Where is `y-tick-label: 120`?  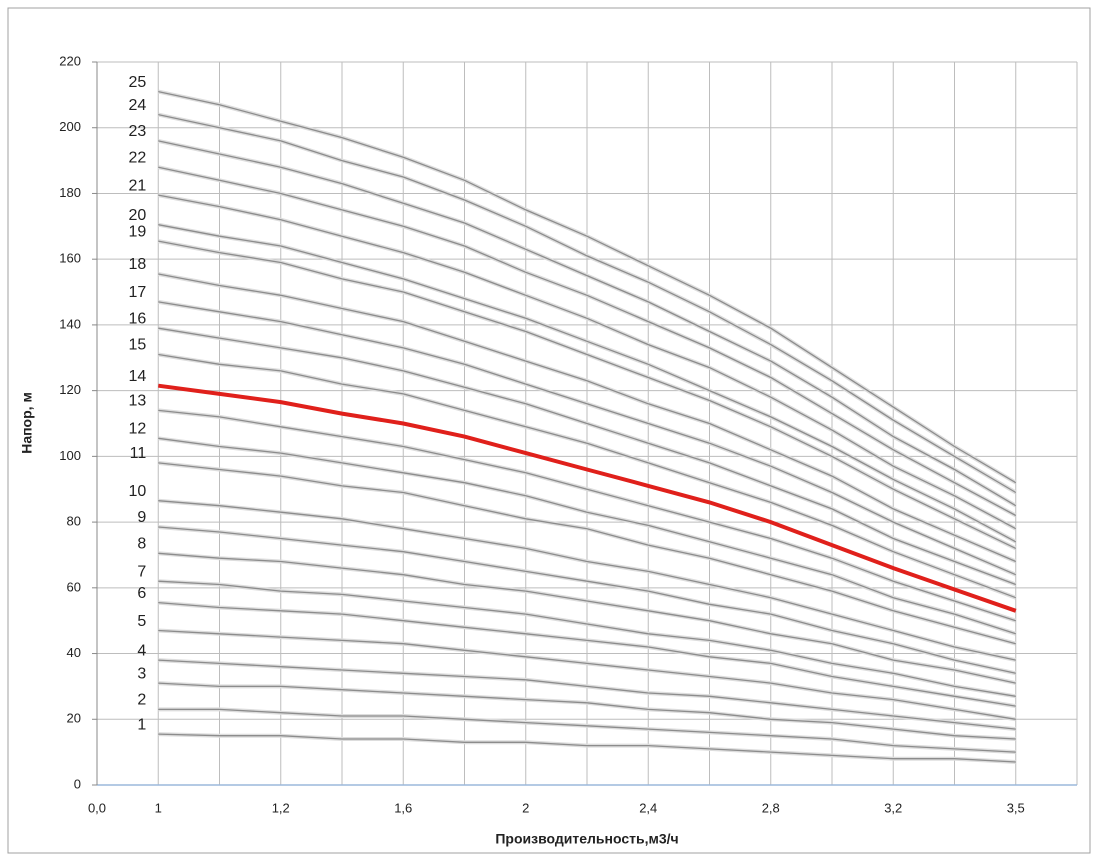
y-tick-label: 120 is located at coordinates (70, 389).